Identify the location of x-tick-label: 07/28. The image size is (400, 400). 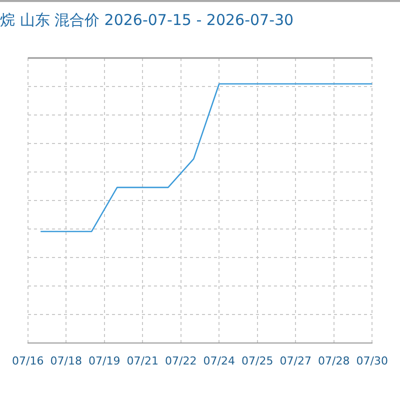
(334, 361).